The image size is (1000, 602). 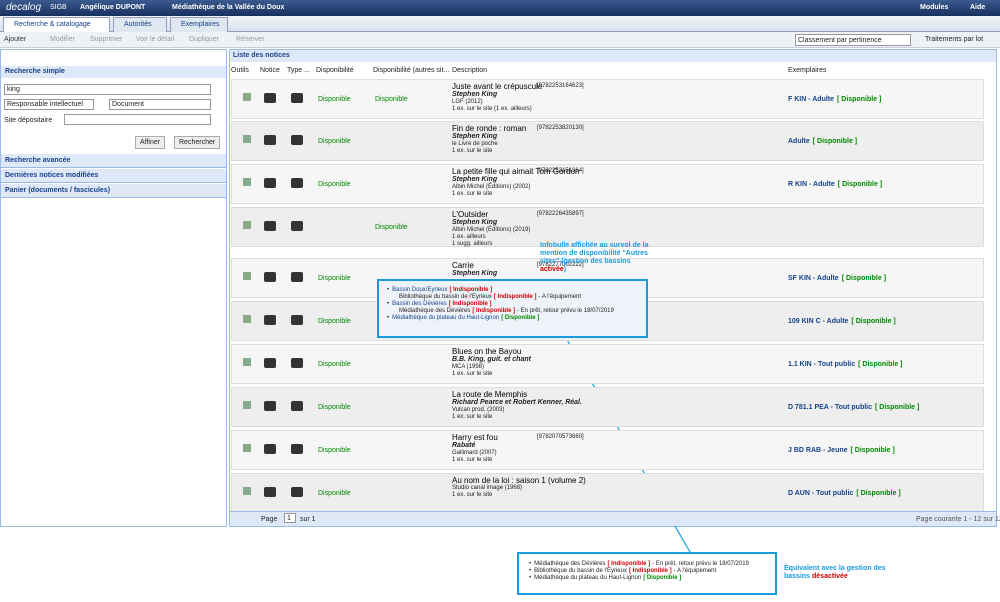 I want to click on panel-section: Dernières notices modifiées, so click(x=113, y=176).